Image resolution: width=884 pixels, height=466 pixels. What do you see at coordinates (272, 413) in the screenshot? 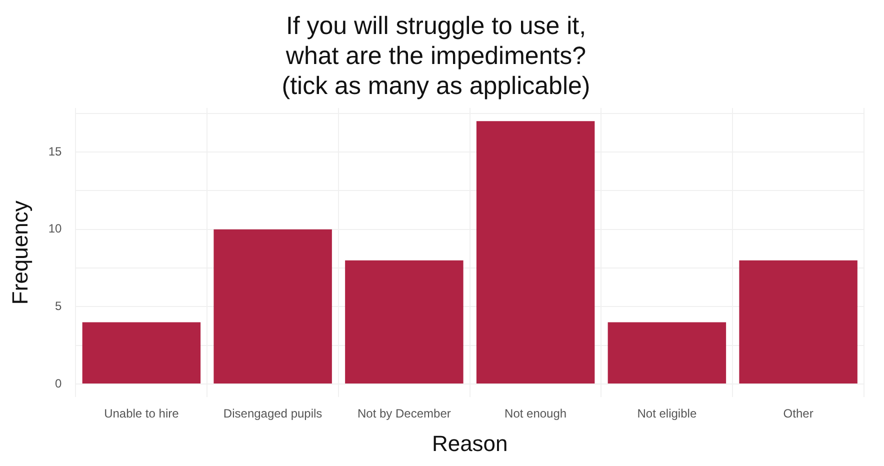
I see `x-tick-label: Disengaged pupils` at bounding box center [272, 413].